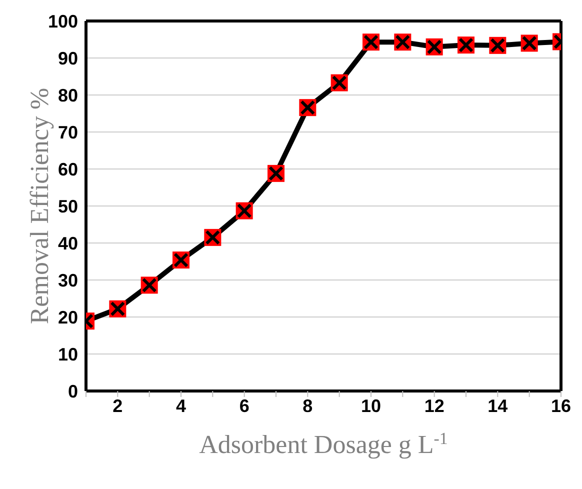  What do you see at coordinates (68, 169) in the screenshot?
I see `y-tick-label: 60` at bounding box center [68, 169].